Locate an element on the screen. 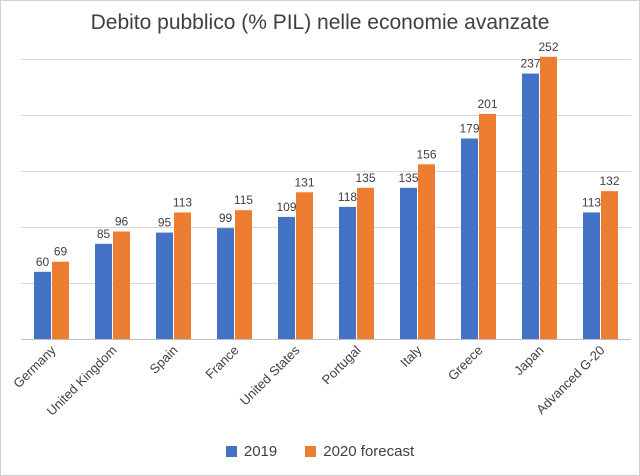 The width and height of the screenshot is (640, 476). category-label: Germany is located at coordinates (34, 366).